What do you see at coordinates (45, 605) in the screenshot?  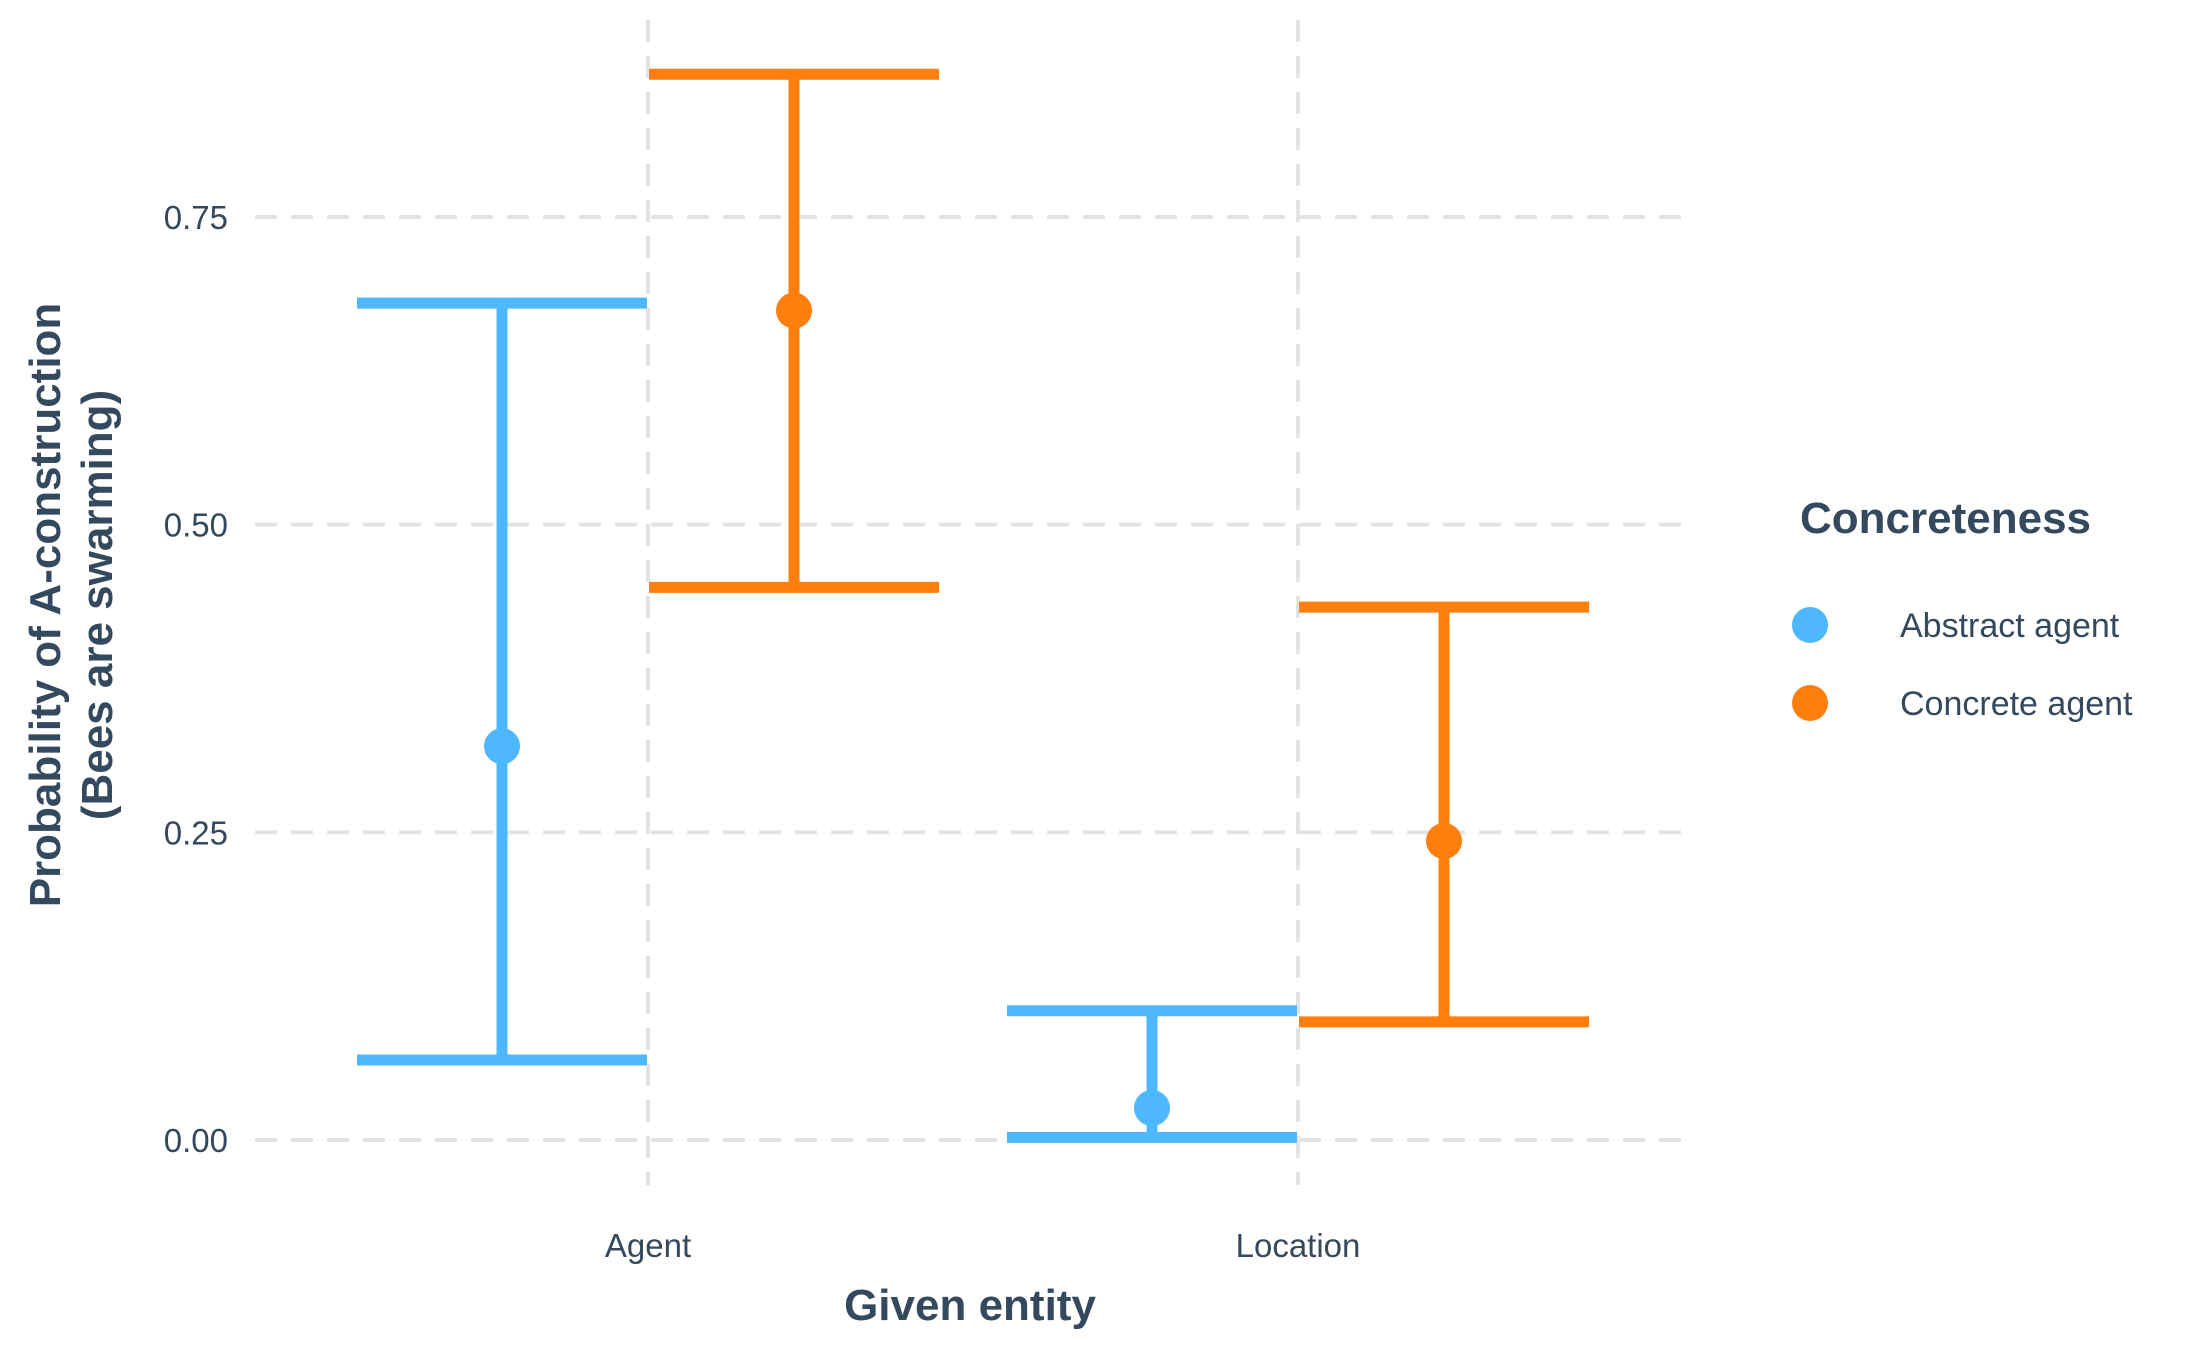 I see `y-axis-title-line1: Probability of A-construction` at bounding box center [45, 605].